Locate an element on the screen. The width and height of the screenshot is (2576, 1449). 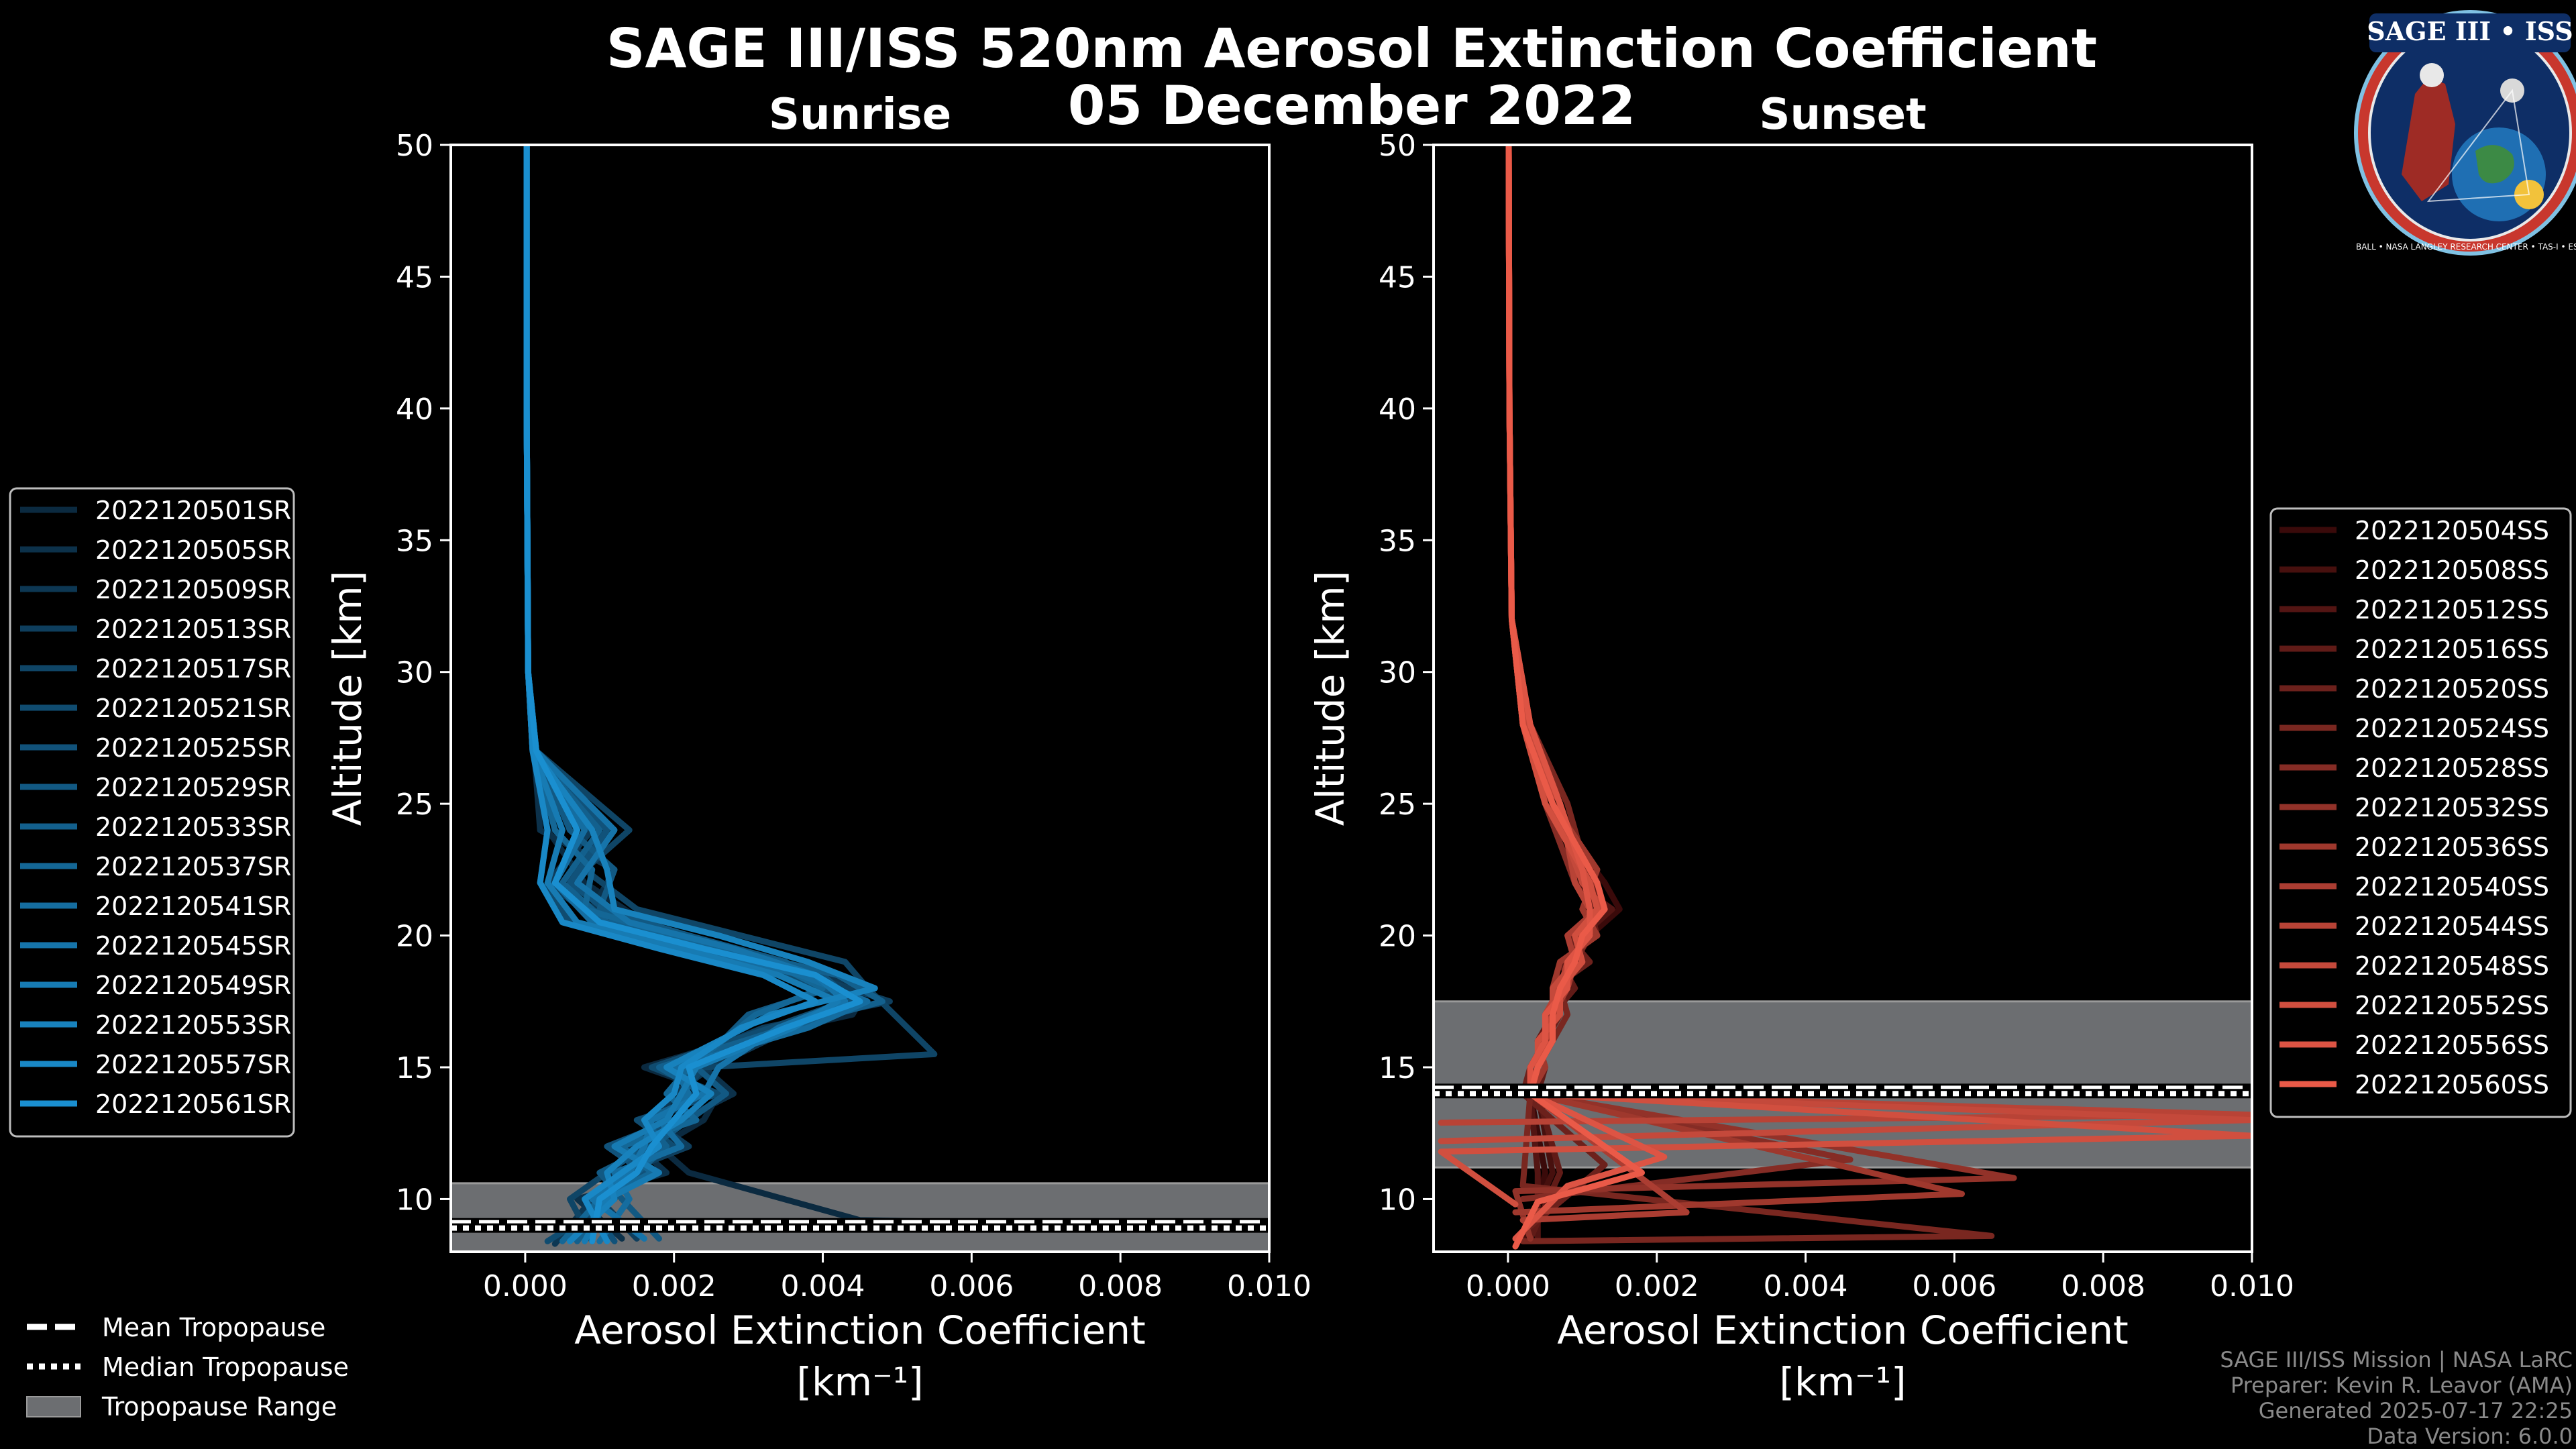
legend-entry: 2022120520SS is located at coordinates (2452, 689).